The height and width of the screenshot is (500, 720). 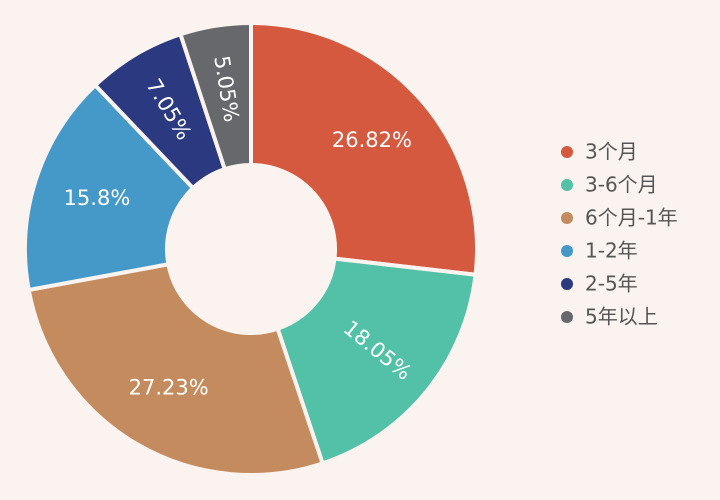 I want to click on slice-4-label: 15.8%, so click(x=97, y=198).